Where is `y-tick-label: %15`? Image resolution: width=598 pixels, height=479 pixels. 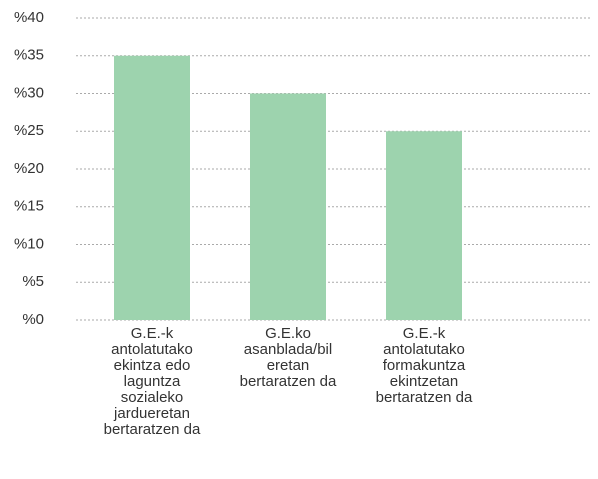 y-tick-label: %15 is located at coordinates (29, 206).